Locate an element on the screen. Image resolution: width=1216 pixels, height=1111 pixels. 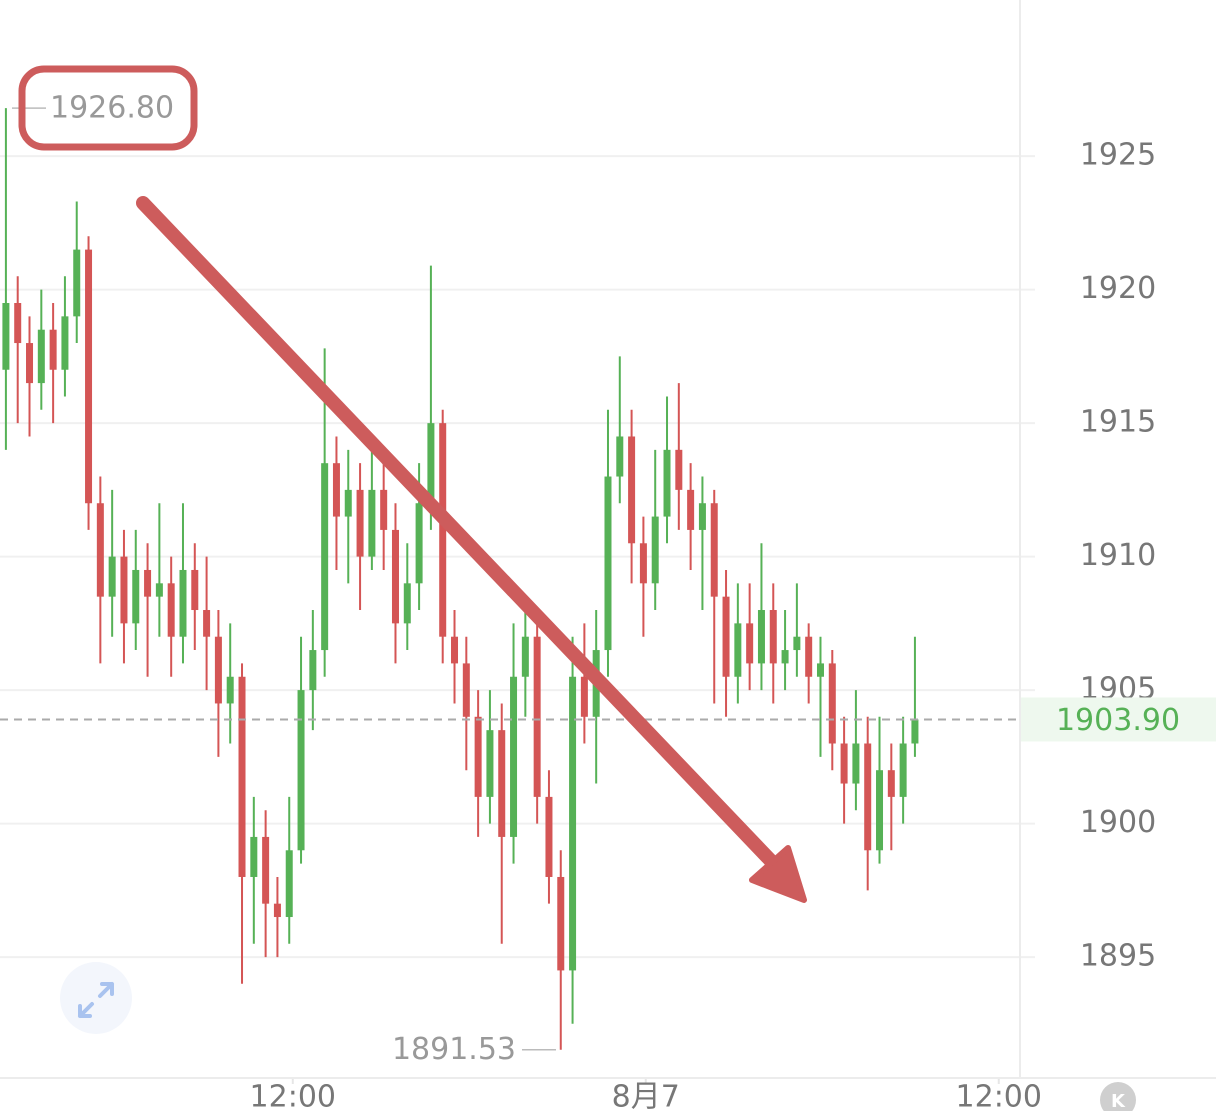
arrow-head is located at coordinates (778, 874).